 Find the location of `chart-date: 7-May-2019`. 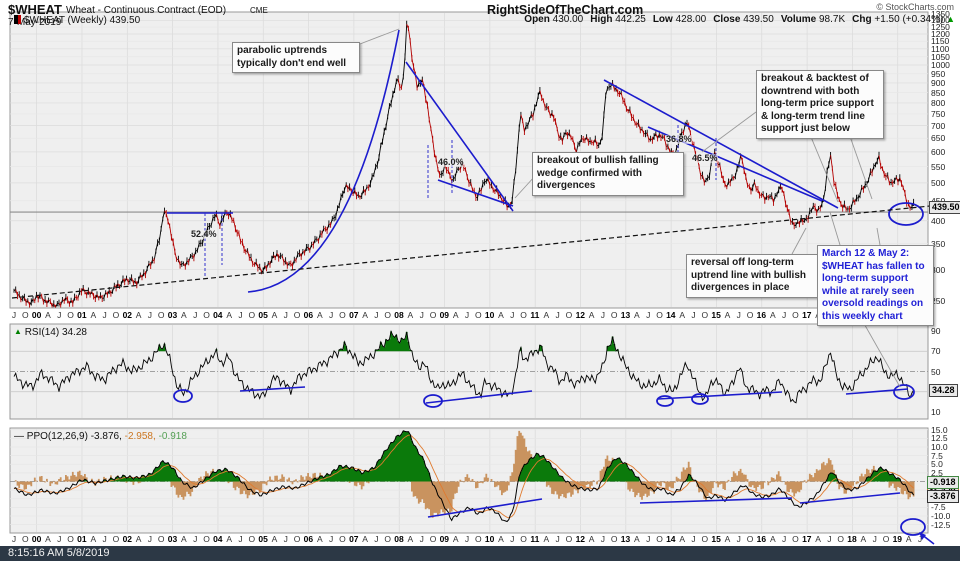

chart-date: 7-May-2019 is located at coordinates (35, 22).